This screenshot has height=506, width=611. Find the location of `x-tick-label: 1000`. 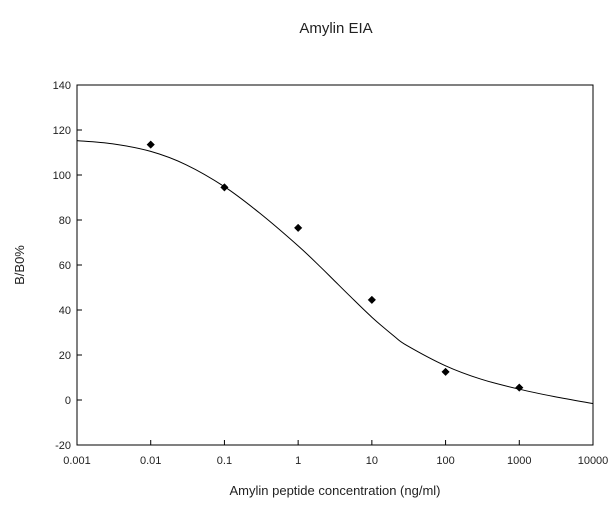

x-tick-label: 1000 is located at coordinates (519, 461).